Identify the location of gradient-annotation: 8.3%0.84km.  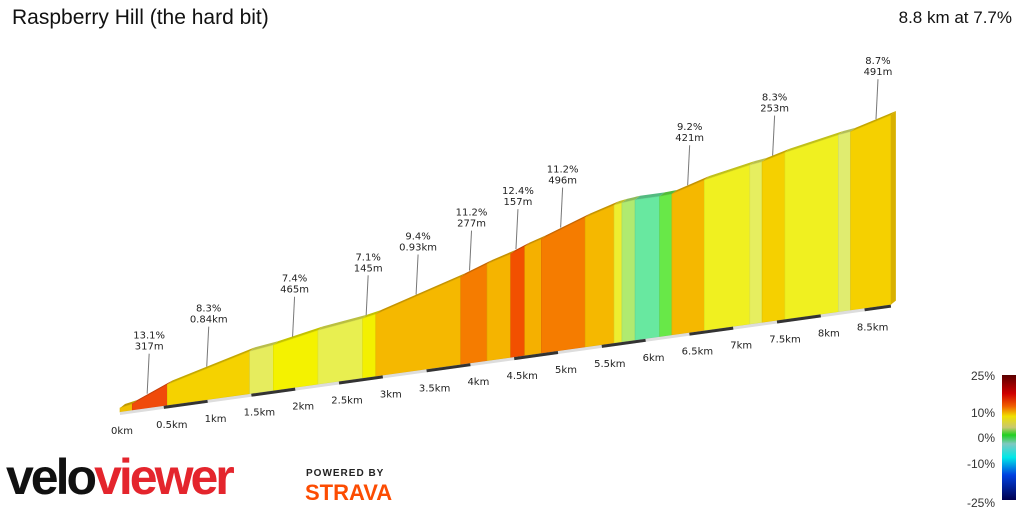
(209, 335).